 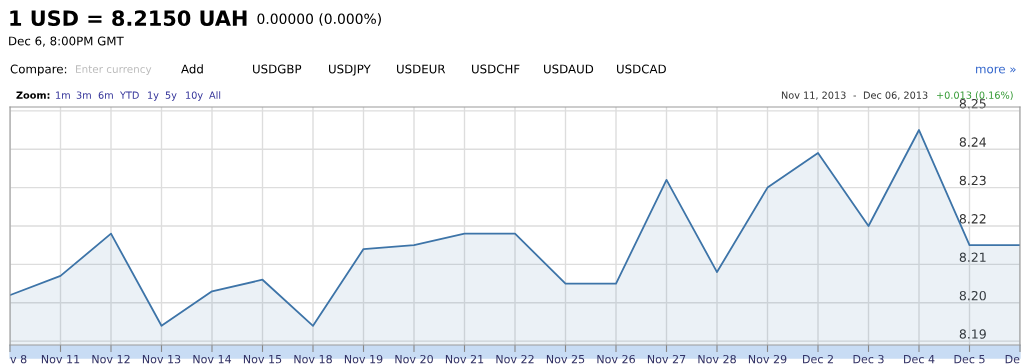 I want to click on x-tick-label: Nov 21, so click(x=464, y=359).